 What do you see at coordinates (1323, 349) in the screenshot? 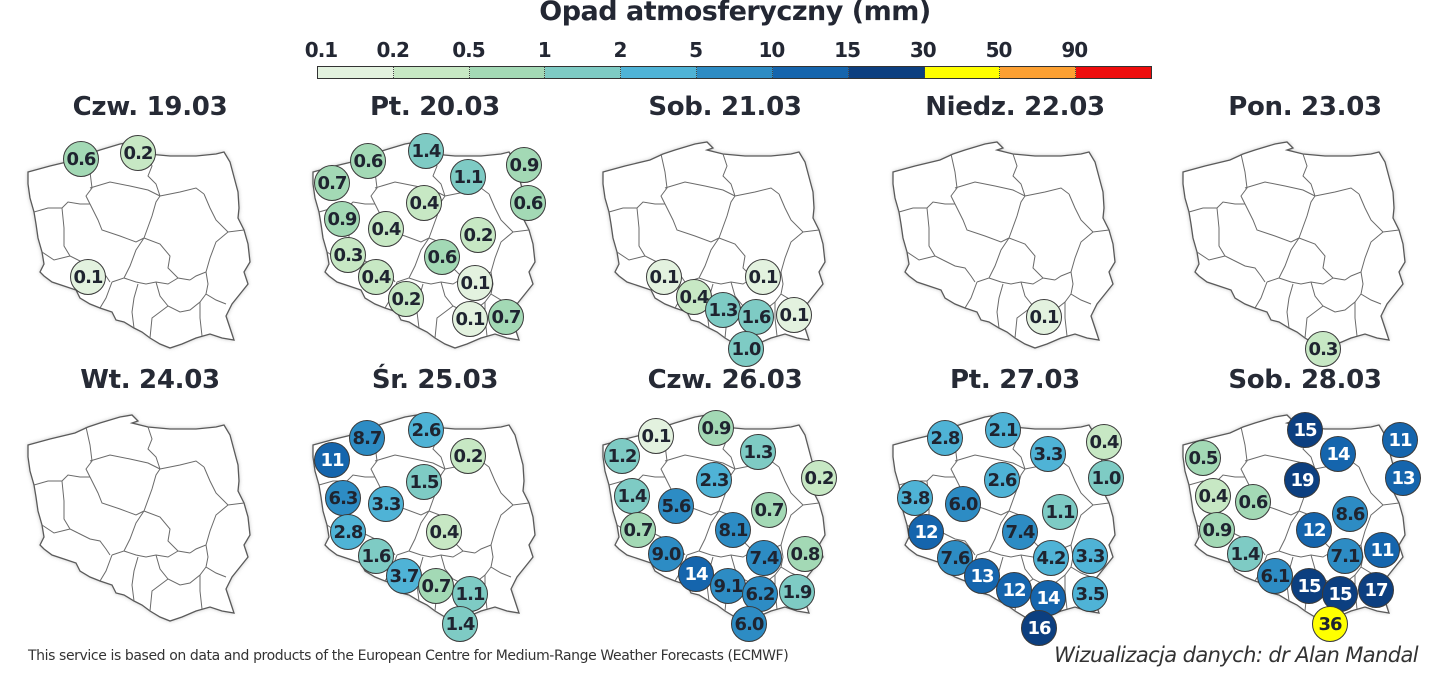
I see `precip-value-marker: 0.3` at bounding box center [1323, 349].